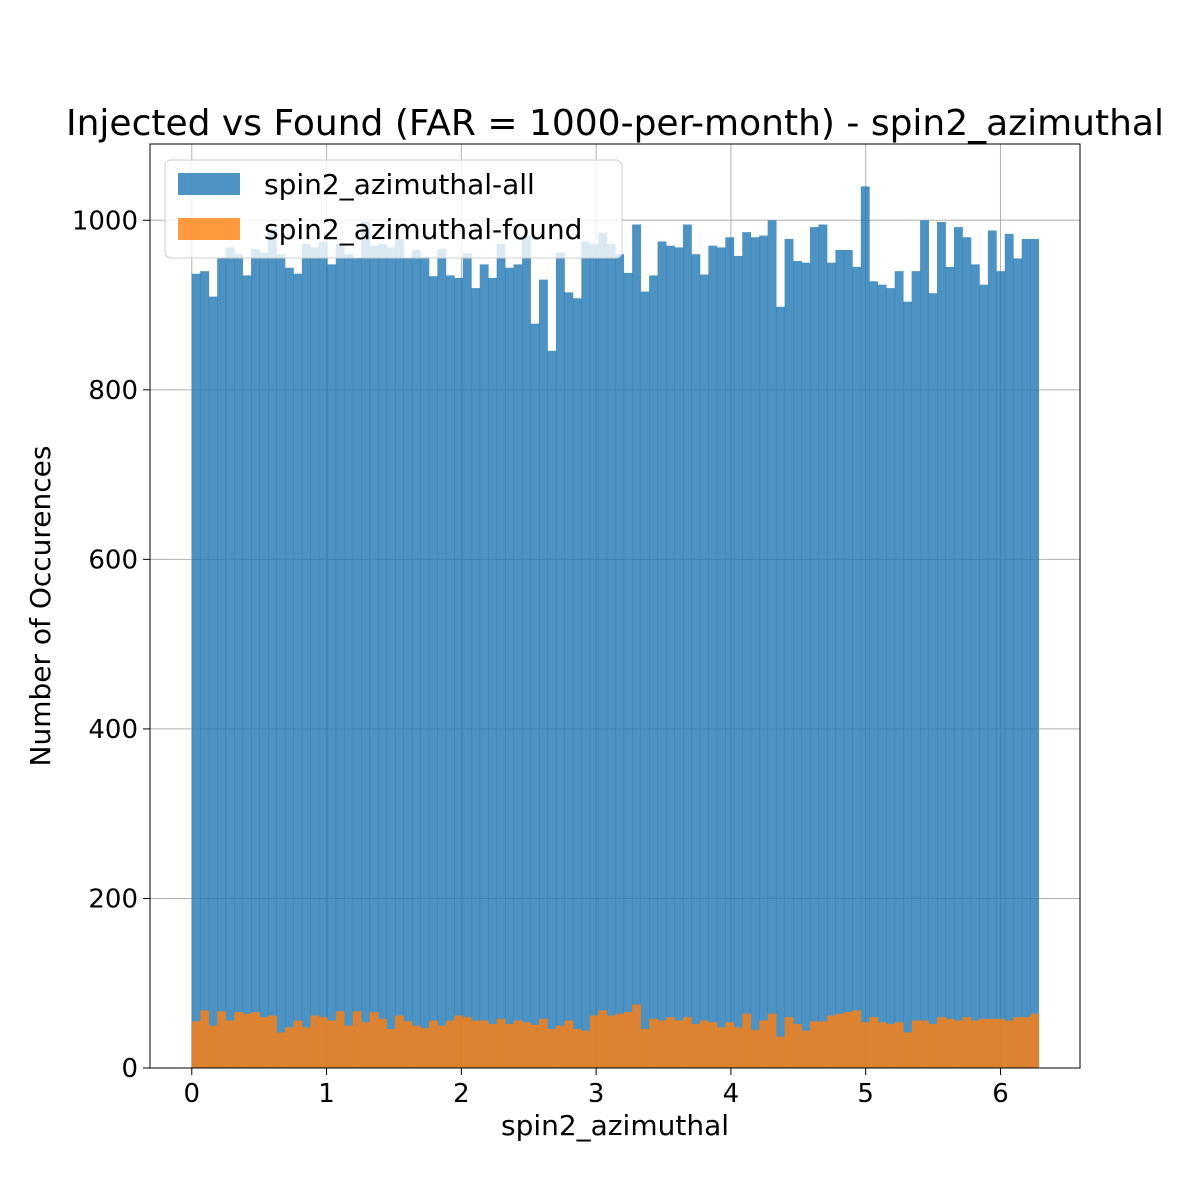 The width and height of the screenshot is (1200, 1200). What do you see at coordinates (192, 1094) in the screenshot?
I see `x-tick-label: 0` at bounding box center [192, 1094].